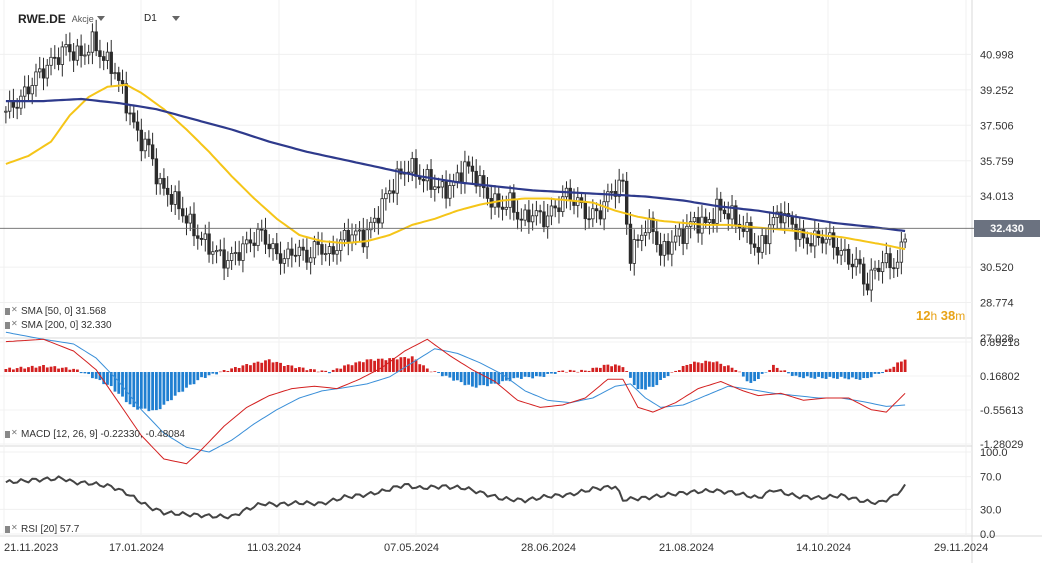  I want to click on symbol-dropdown-chevron-icon, so click(101, 18).